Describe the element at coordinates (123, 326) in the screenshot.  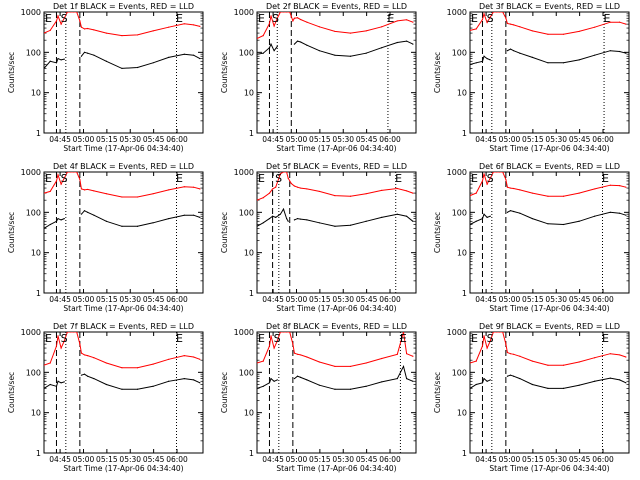
I see `panel-title: Det 7f BLACK = Events, RED = LLD` at that location.